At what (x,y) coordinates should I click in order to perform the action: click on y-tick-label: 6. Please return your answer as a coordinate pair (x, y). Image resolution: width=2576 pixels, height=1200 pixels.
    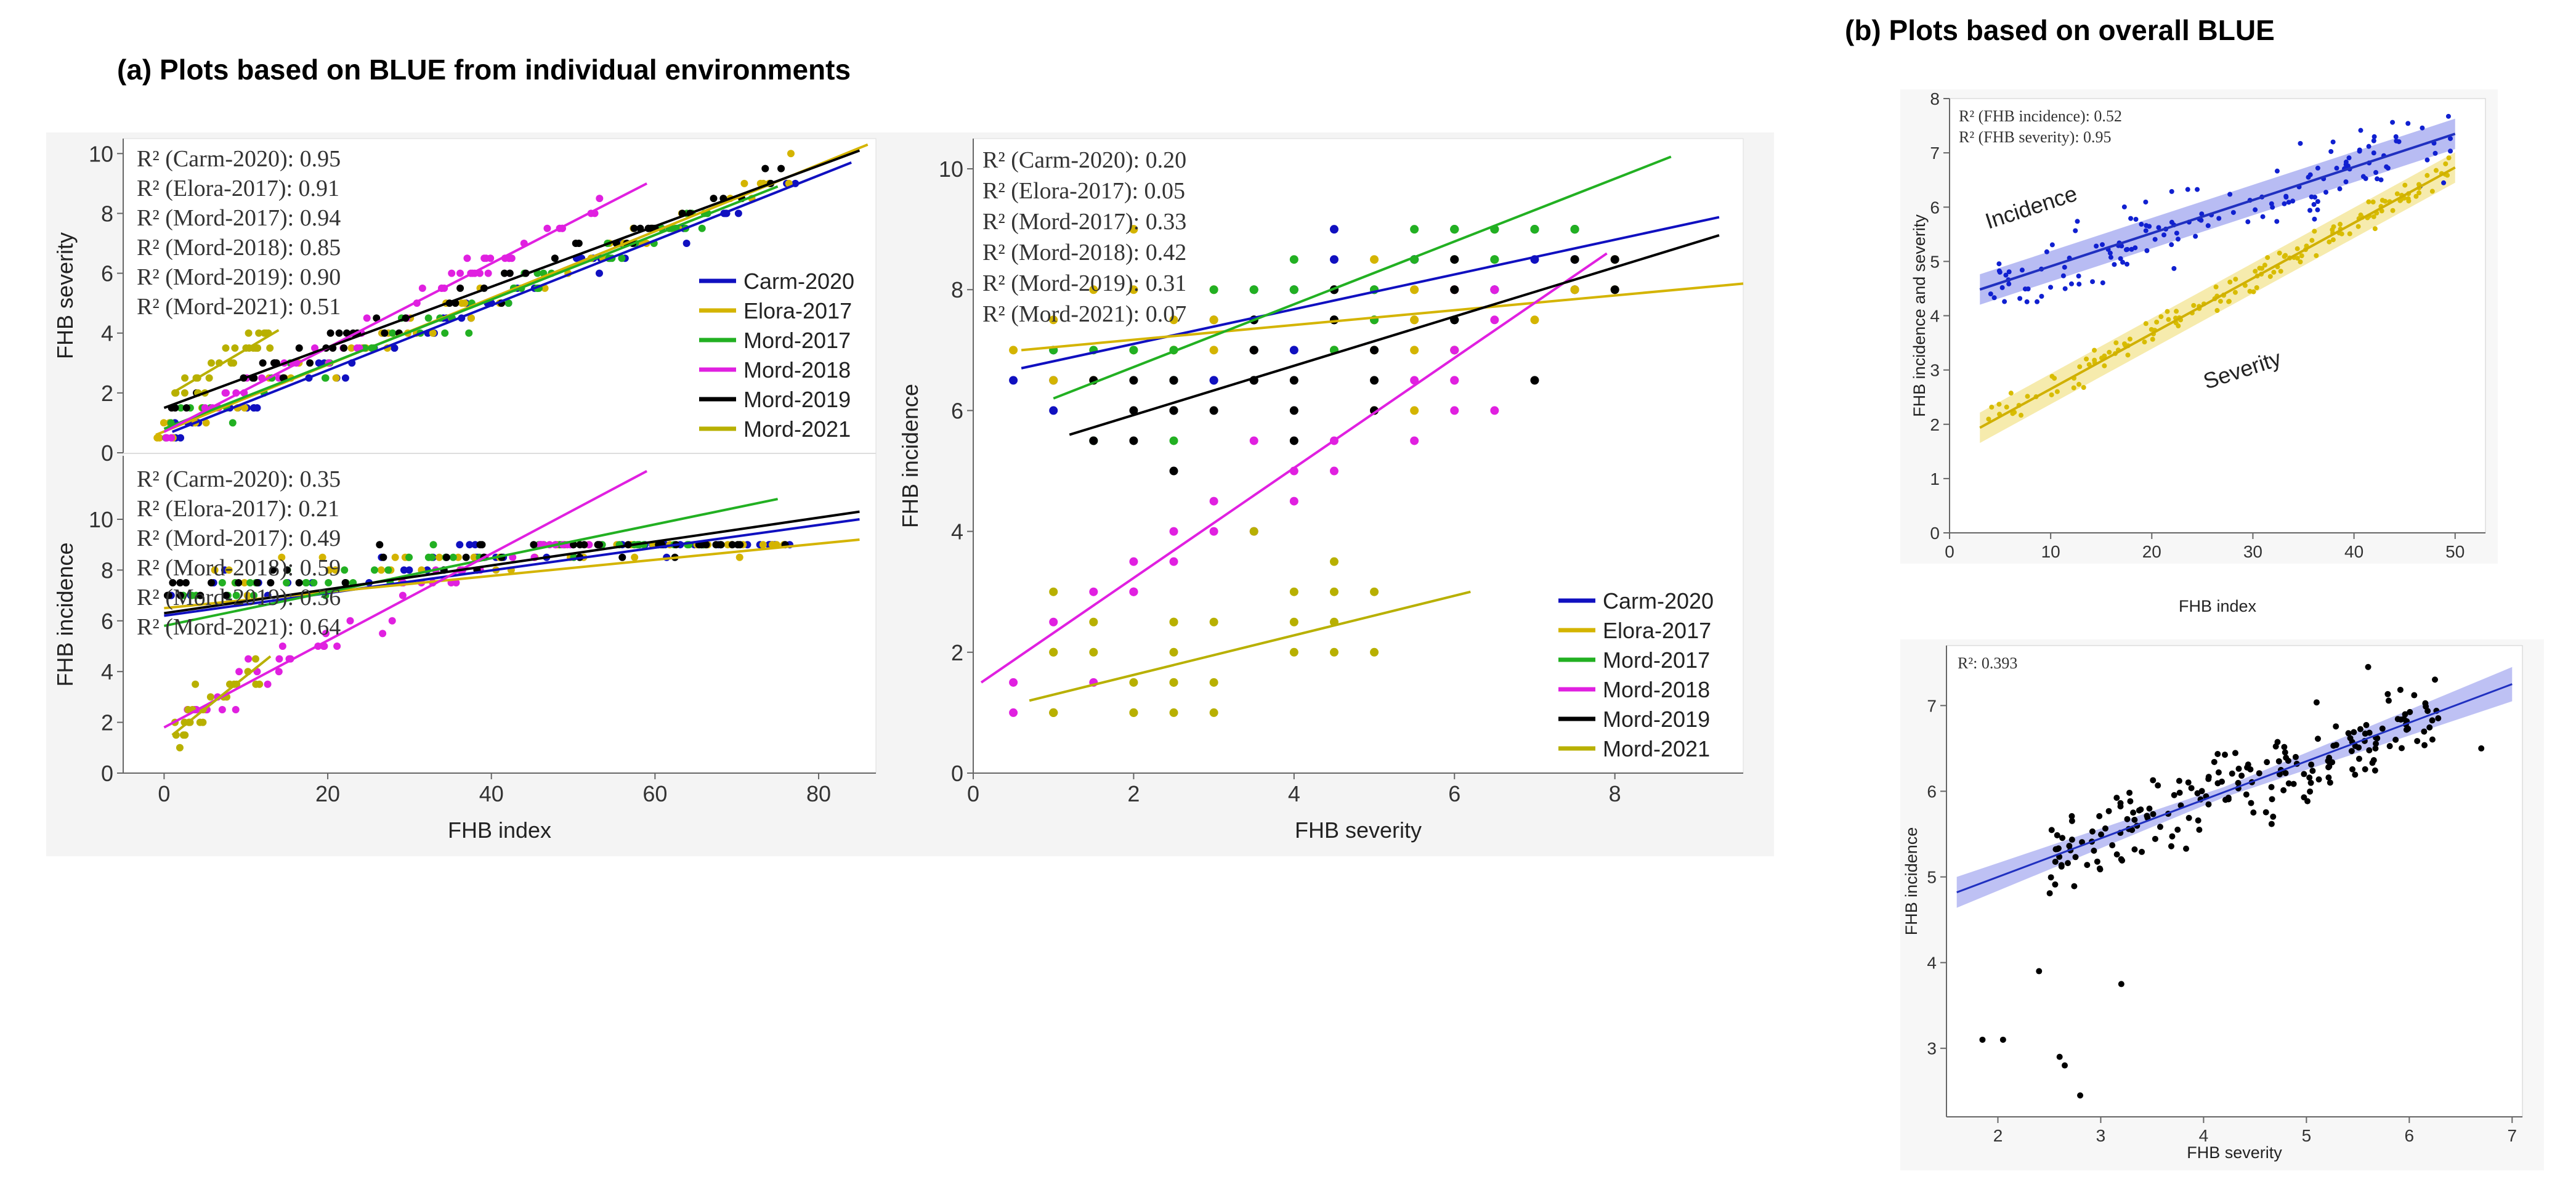
    Looking at the image, I should click on (107, 621).